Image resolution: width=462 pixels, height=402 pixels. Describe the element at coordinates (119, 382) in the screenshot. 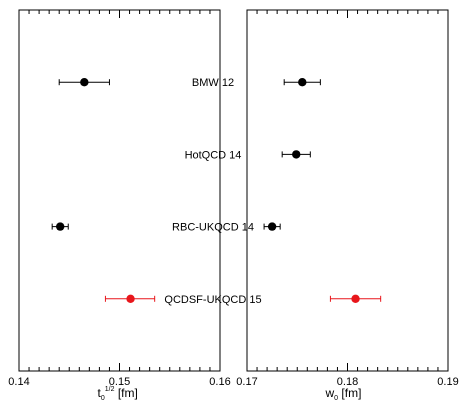

I see `x-tick-label: 0.15` at that location.